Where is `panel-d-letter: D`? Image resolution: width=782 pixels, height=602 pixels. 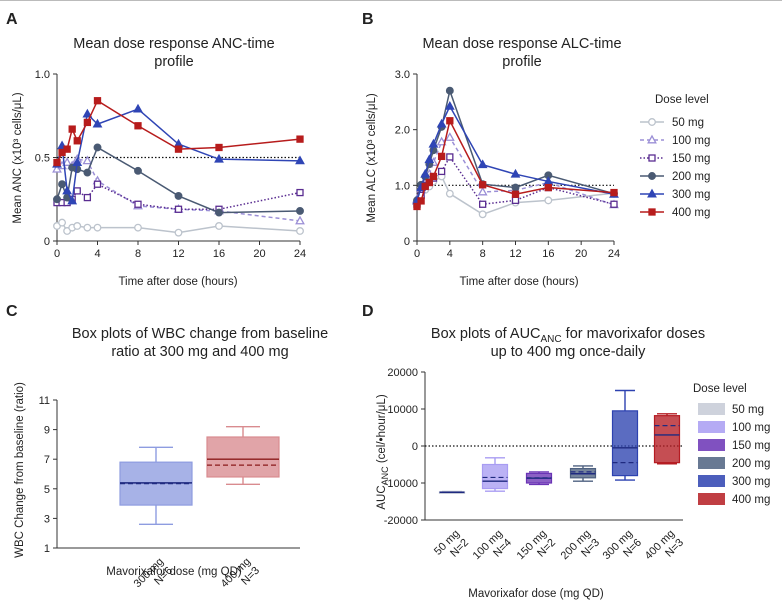 panel-d-letter: D is located at coordinates (368, 311).